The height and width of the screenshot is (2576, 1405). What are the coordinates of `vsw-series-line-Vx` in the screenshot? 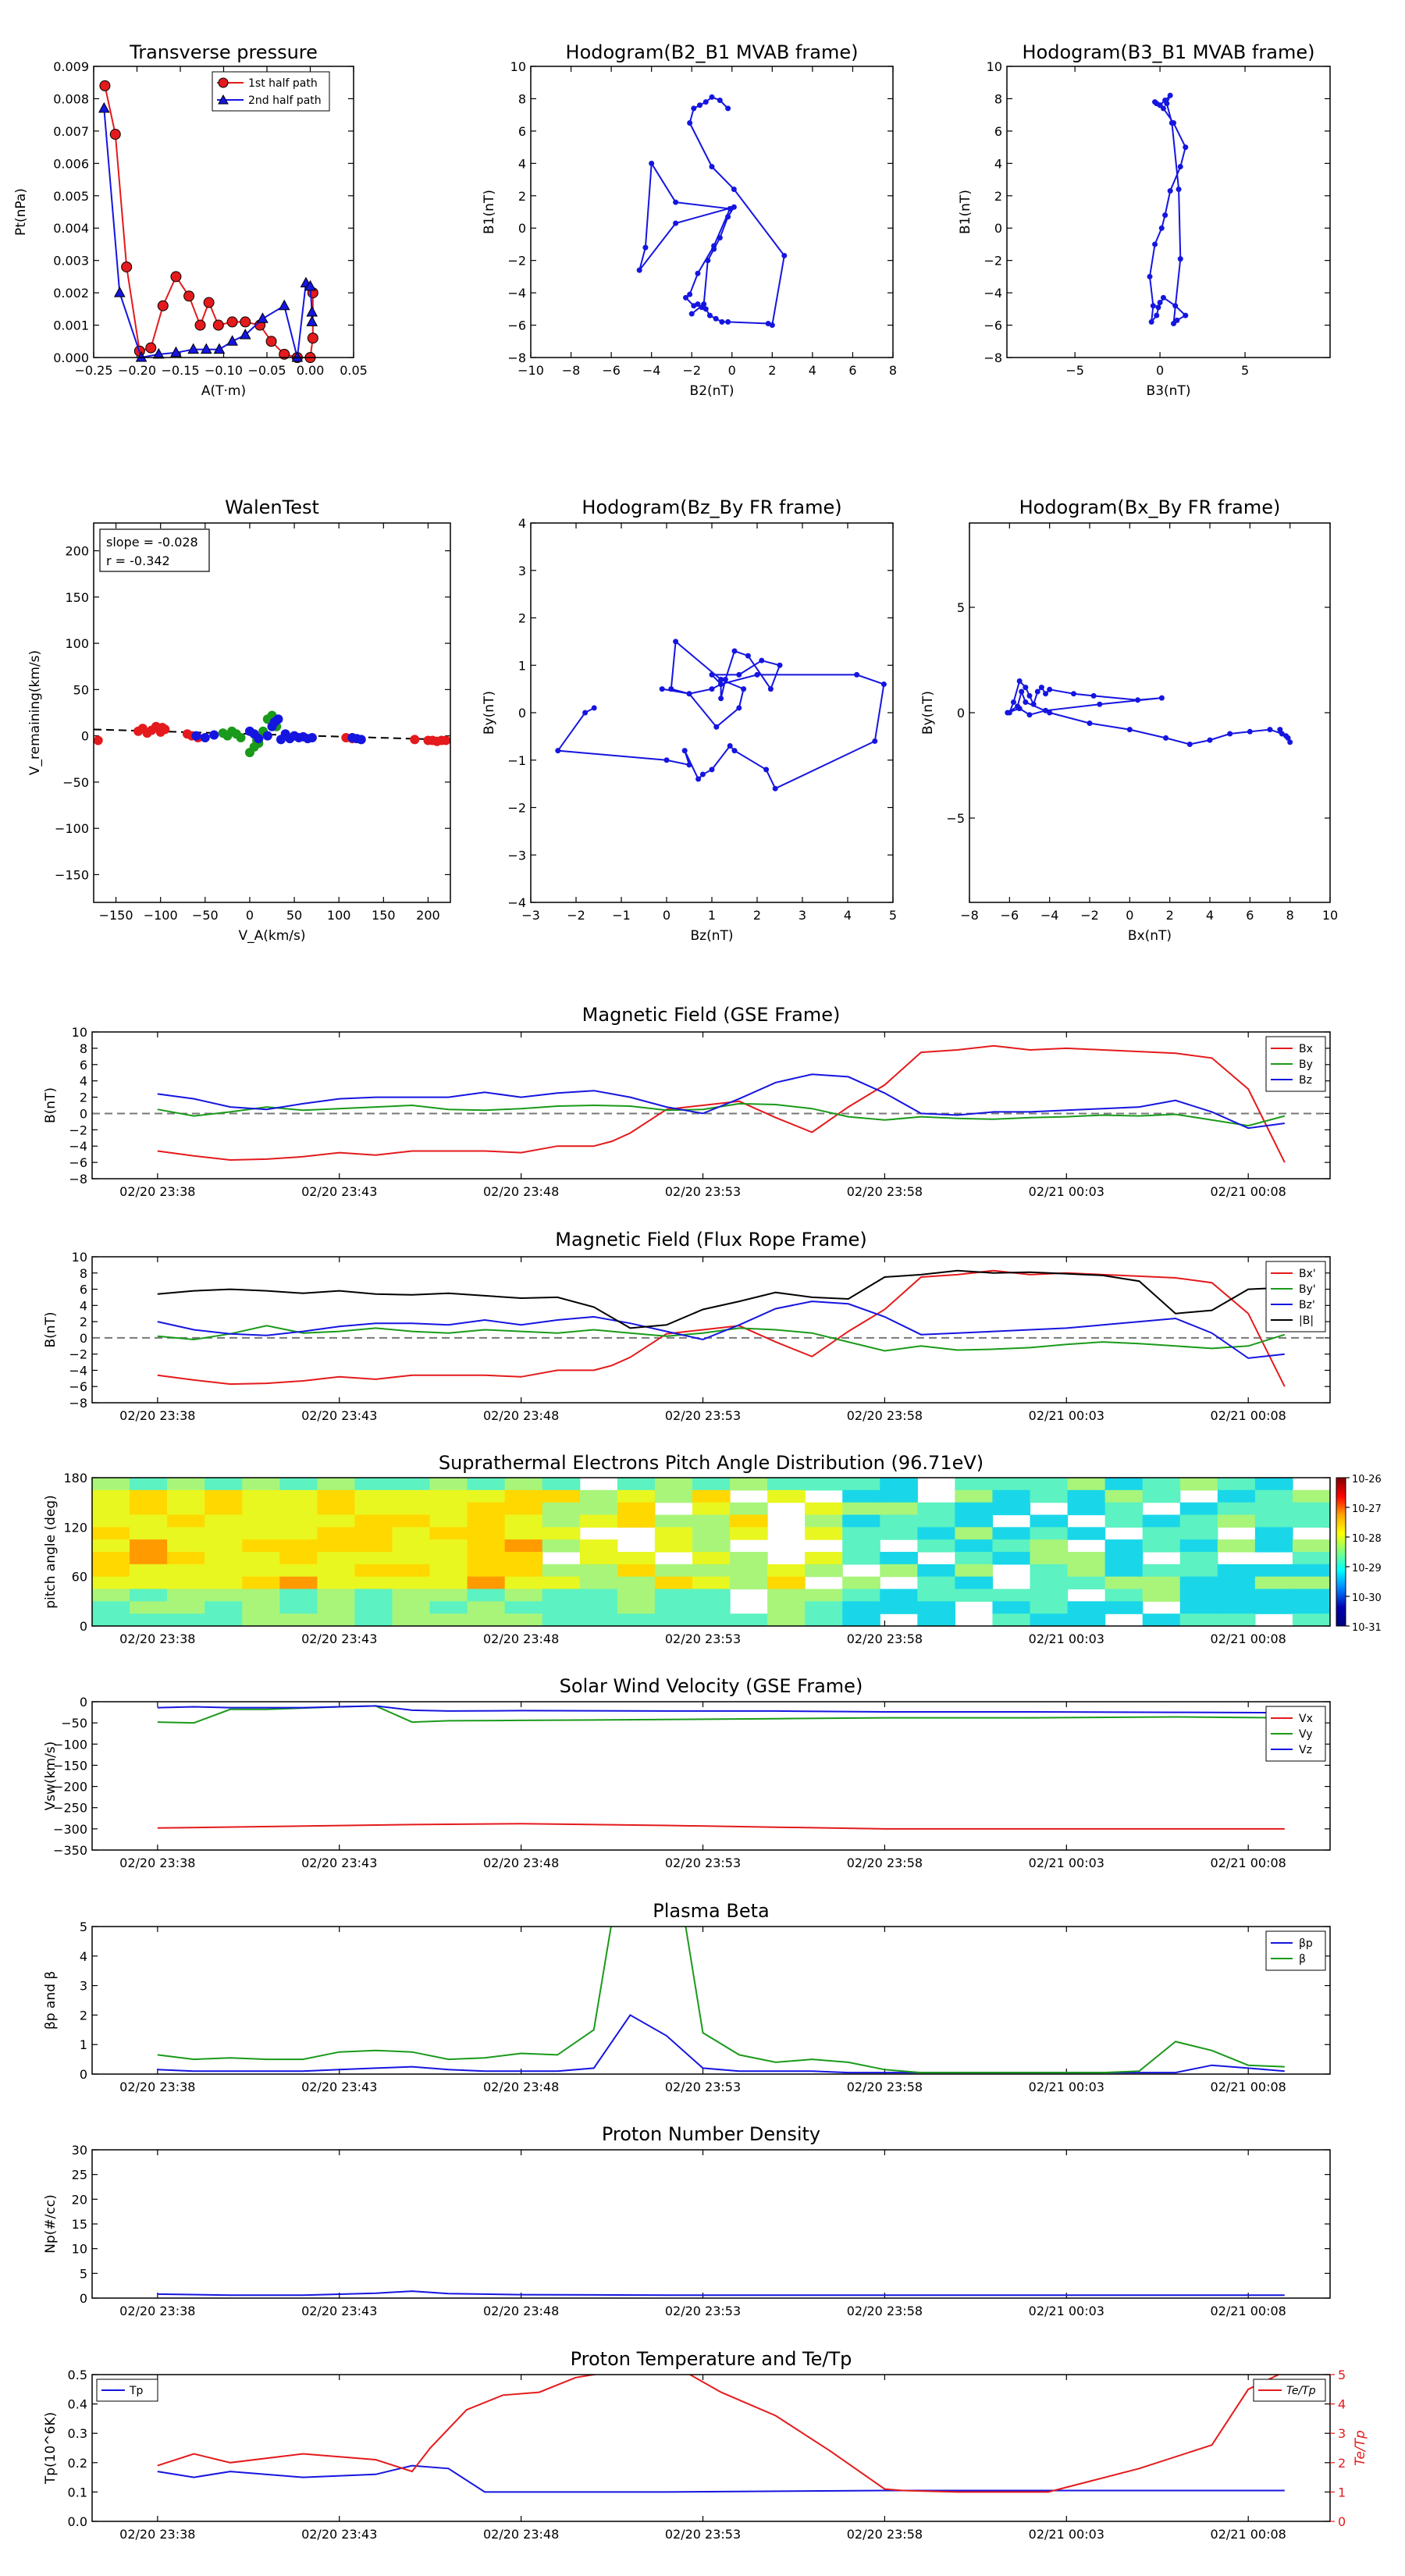 It's located at (721, 1826).